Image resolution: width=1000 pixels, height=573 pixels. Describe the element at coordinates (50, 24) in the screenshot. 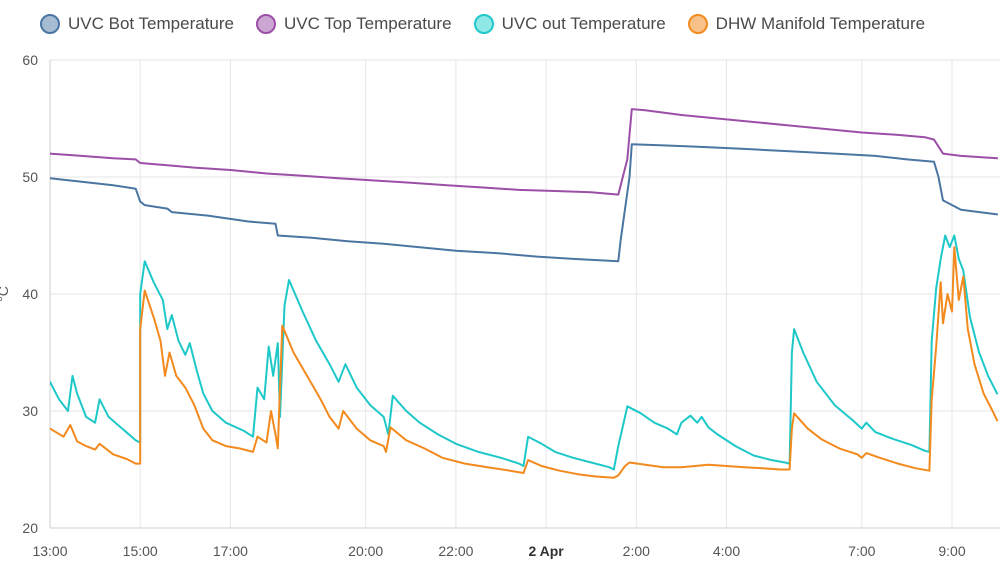

I see `legend-swatch-uvc-bot` at that location.